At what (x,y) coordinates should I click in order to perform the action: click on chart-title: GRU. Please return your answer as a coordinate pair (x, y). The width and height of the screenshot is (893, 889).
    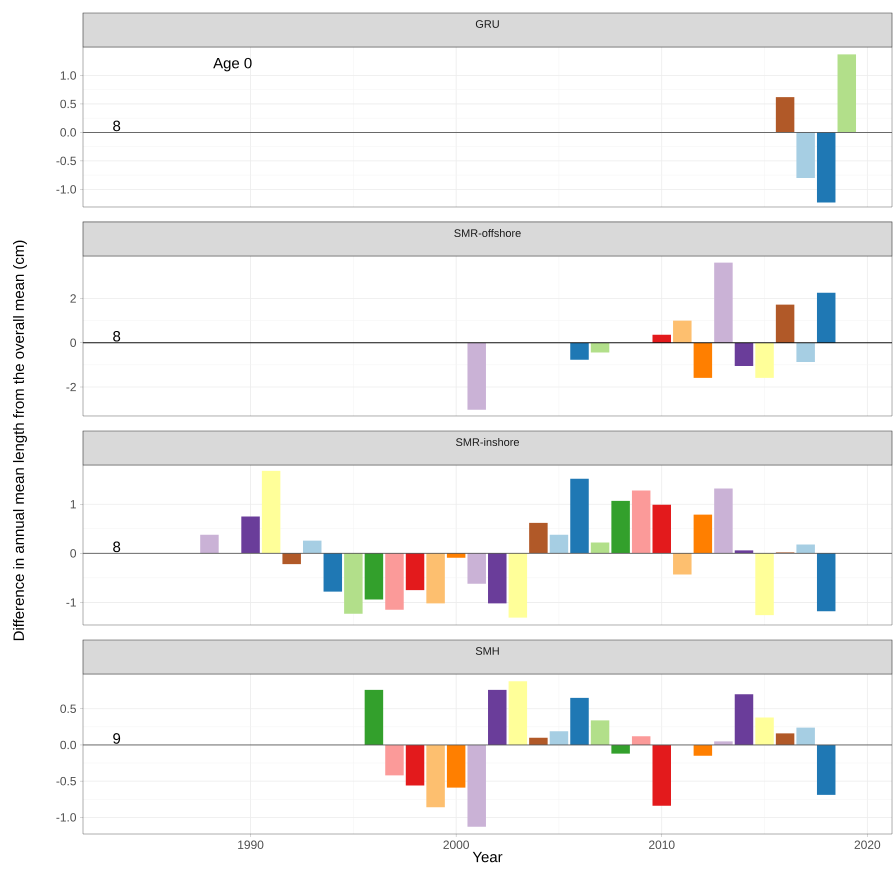
    Looking at the image, I should click on (487, 24).